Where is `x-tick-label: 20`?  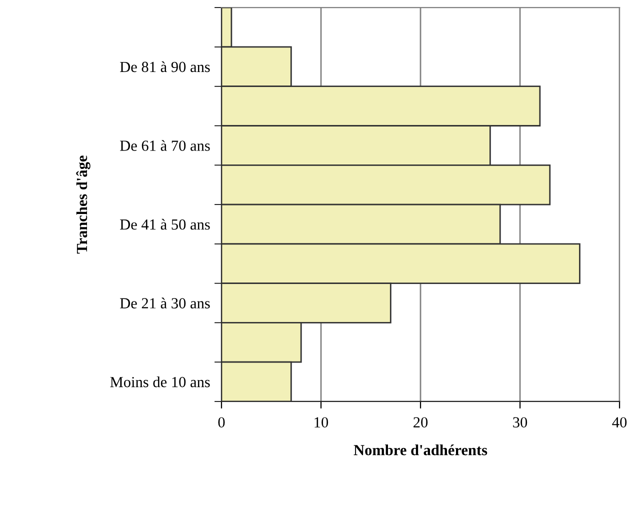 x-tick-label: 20 is located at coordinates (421, 422).